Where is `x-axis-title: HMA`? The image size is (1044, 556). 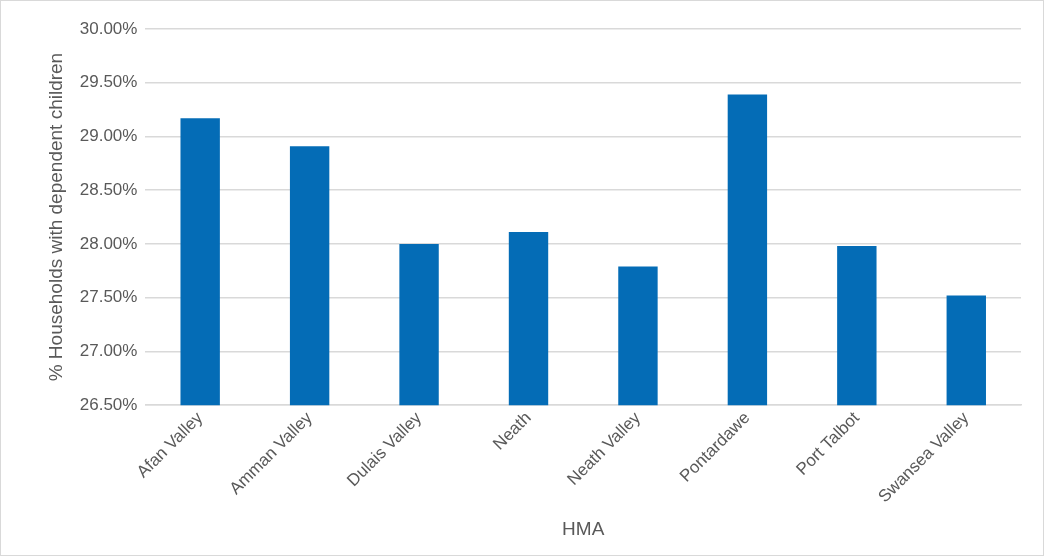
x-axis-title: HMA is located at coordinates (583, 528).